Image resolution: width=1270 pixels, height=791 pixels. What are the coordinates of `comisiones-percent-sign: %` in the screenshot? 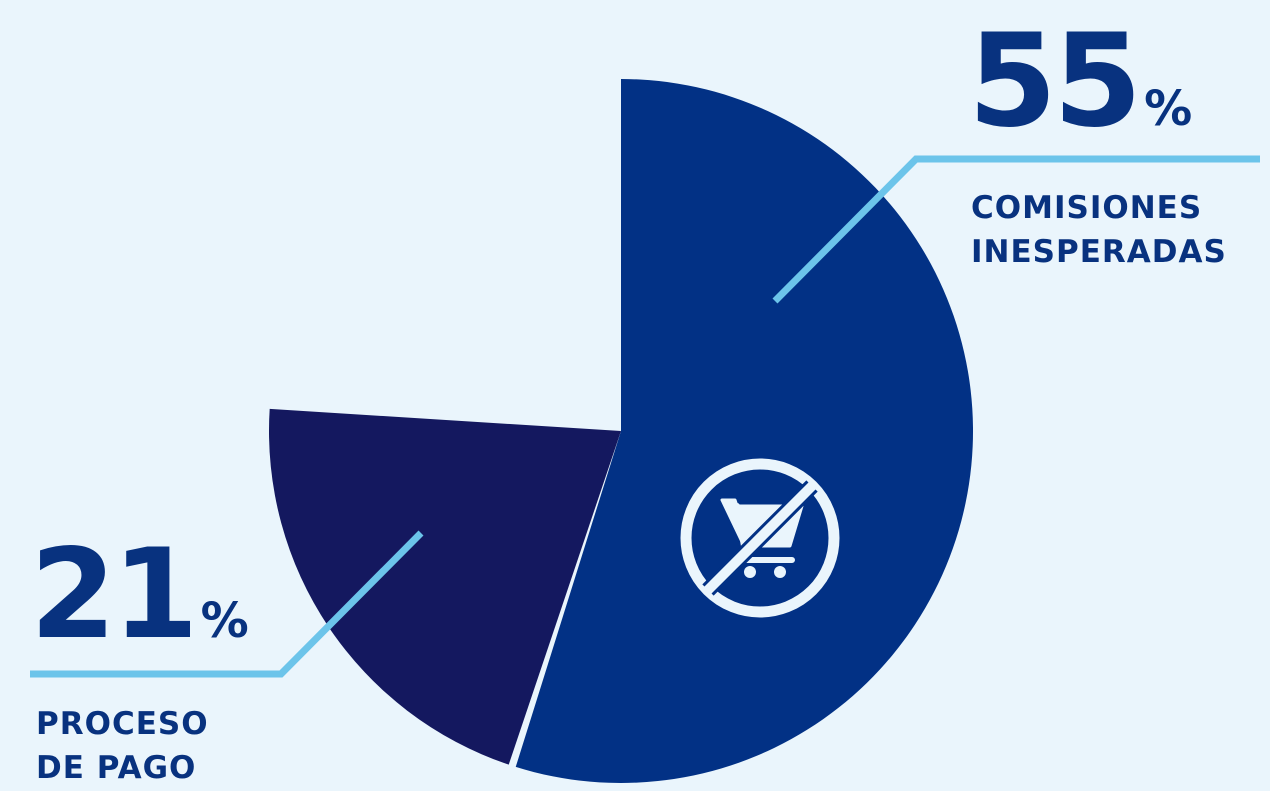 It's located at (1168, 109).